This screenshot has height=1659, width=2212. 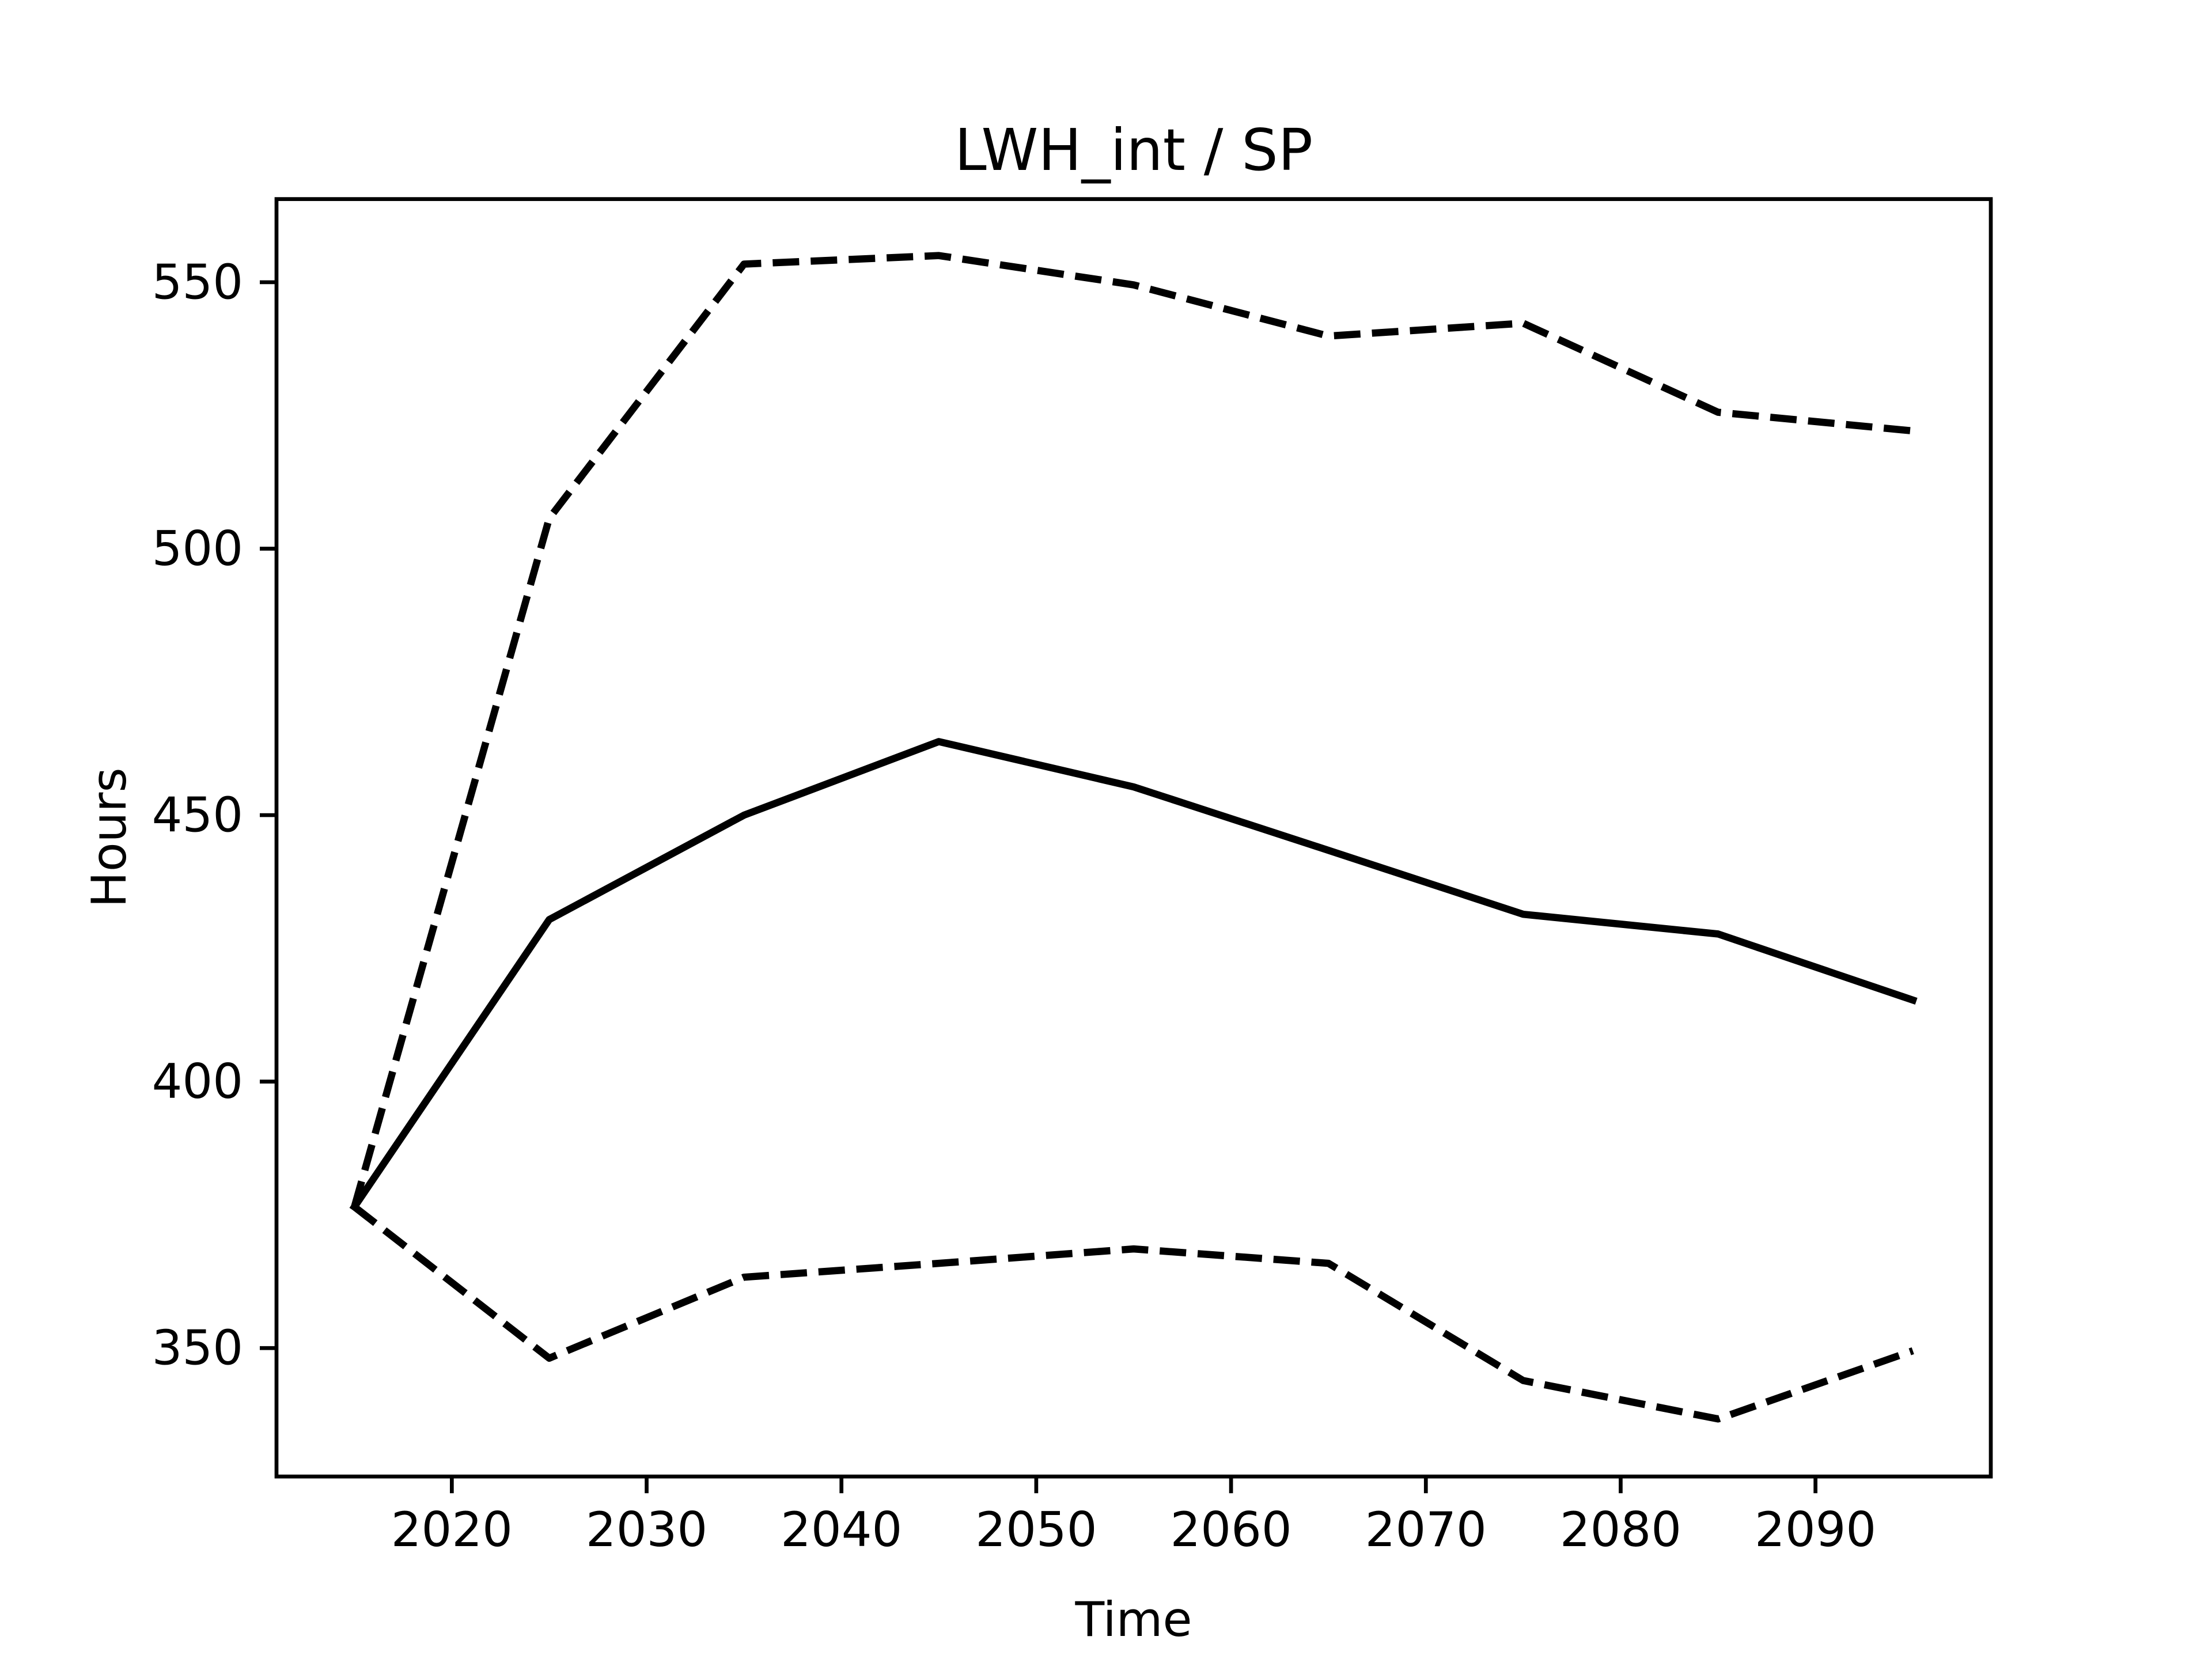 What do you see at coordinates (1426, 1530) in the screenshot?
I see `x-tick-label: 2070` at bounding box center [1426, 1530].